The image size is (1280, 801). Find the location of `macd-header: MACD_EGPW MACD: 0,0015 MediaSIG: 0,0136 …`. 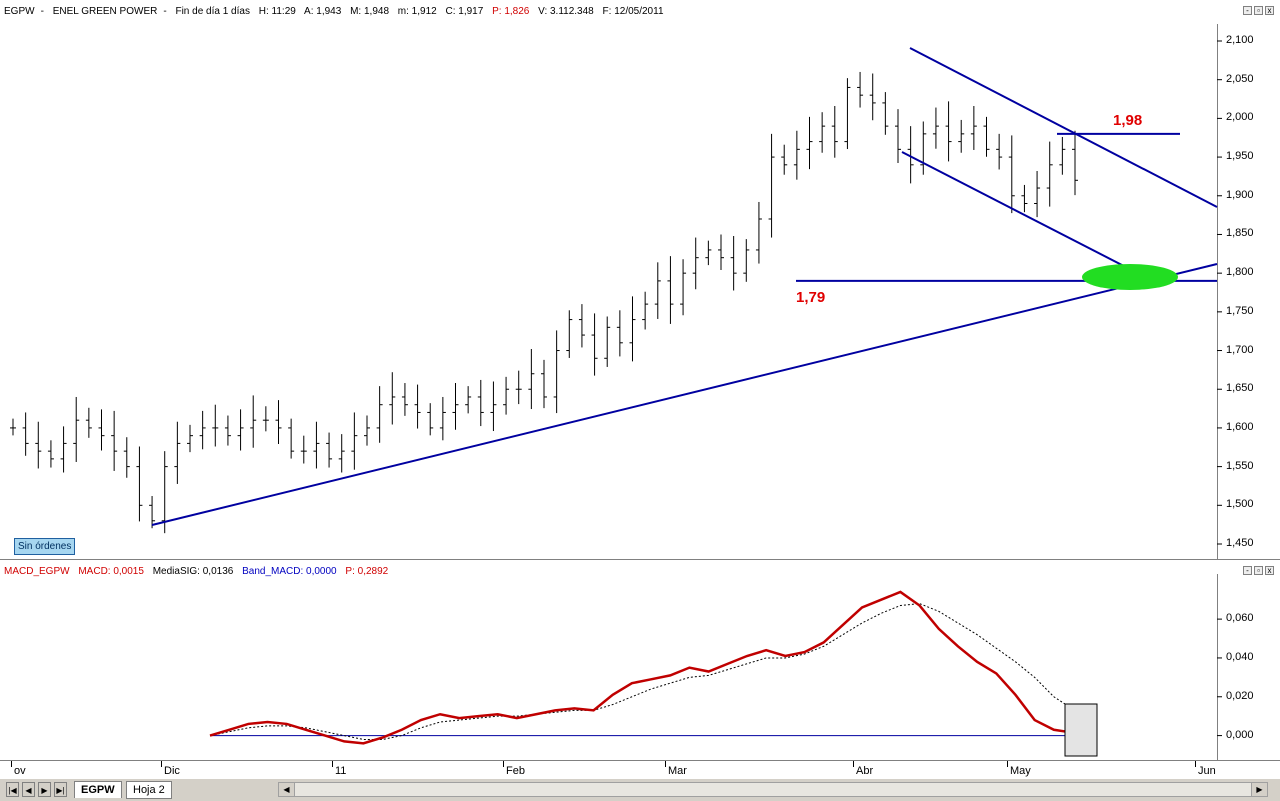

macd-header: MACD_EGPW MACD: 0,0015 MediaSIG: 0,0136 … is located at coordinates (640, 572).